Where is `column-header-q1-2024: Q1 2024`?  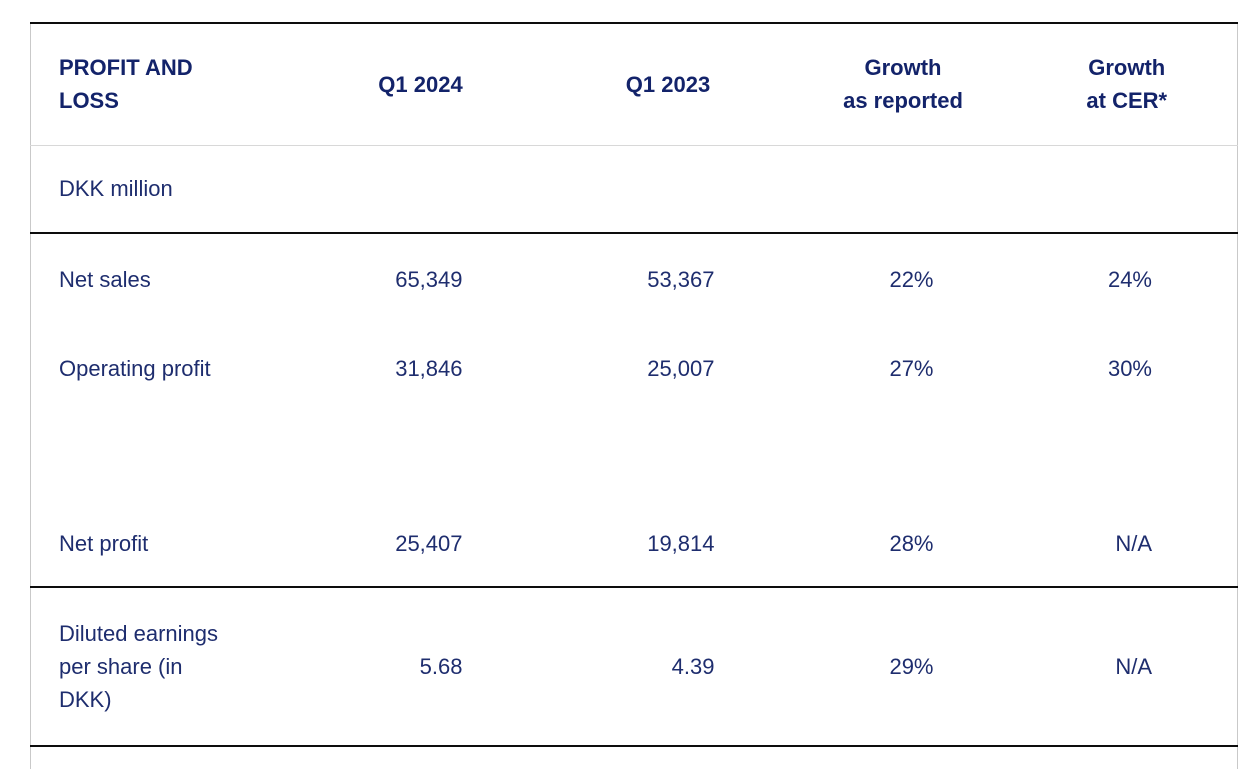
column-header-q1-2024: Q1 2024 is located at coordinates (420, 84).